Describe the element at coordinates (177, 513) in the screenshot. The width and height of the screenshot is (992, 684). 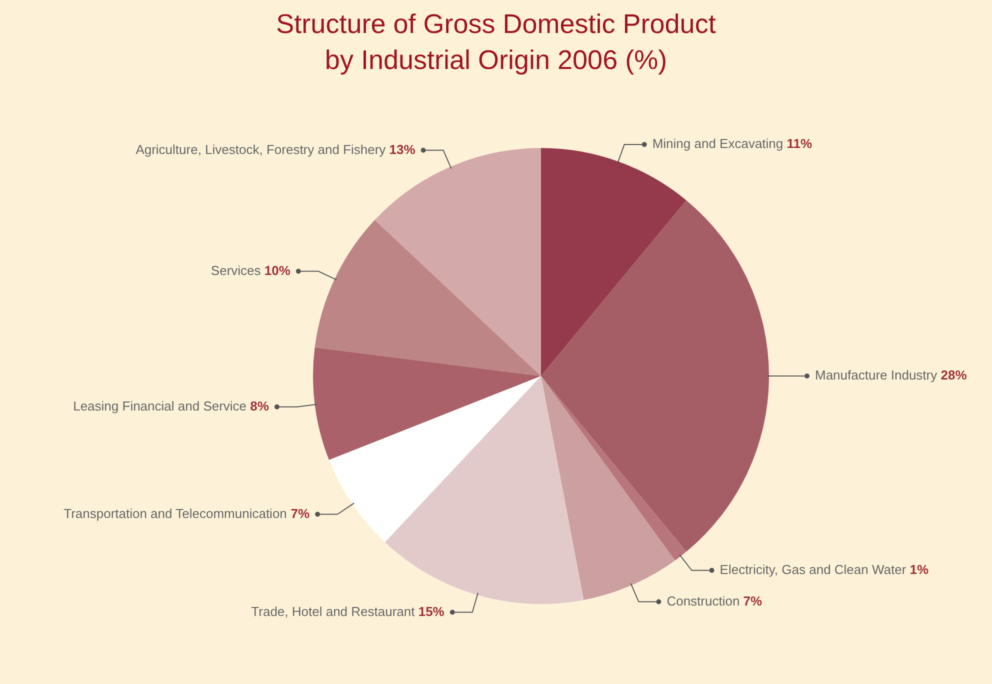
I see `slice-label: Transportation and Telecommunication` at that location.